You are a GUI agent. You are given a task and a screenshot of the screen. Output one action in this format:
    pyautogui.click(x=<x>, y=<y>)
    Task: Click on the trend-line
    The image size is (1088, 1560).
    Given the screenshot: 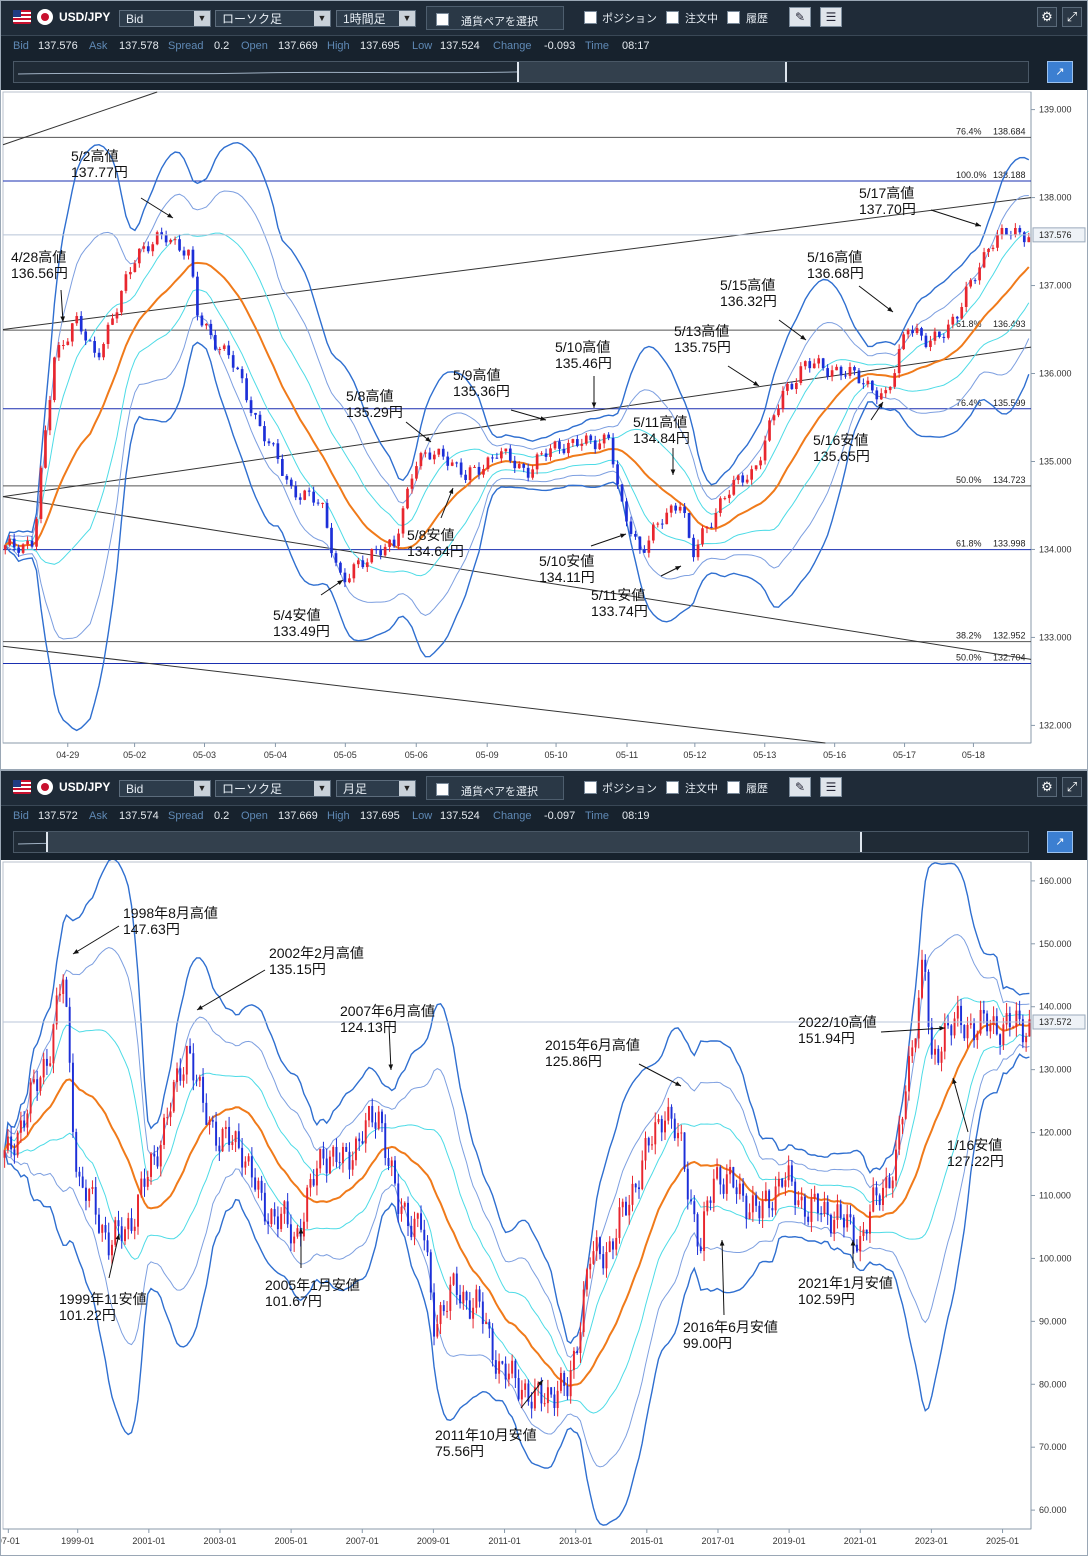 What is the action you would take?
    pyautogui.click(x=80, y=118)
    